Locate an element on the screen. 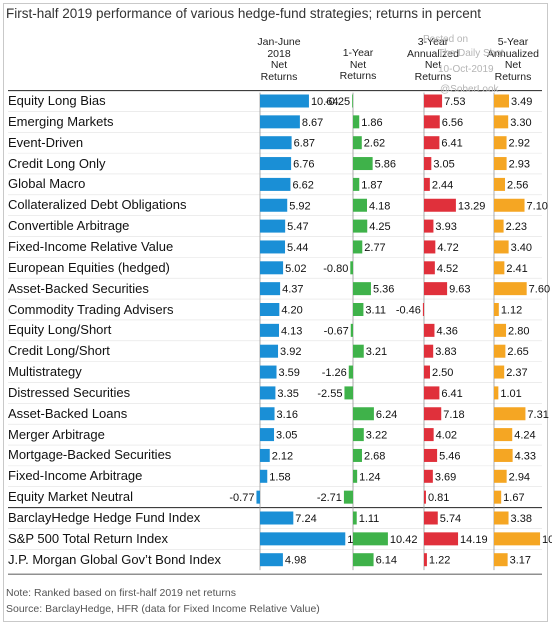  data-label: 2.80 is located at coordinates (518, 331).